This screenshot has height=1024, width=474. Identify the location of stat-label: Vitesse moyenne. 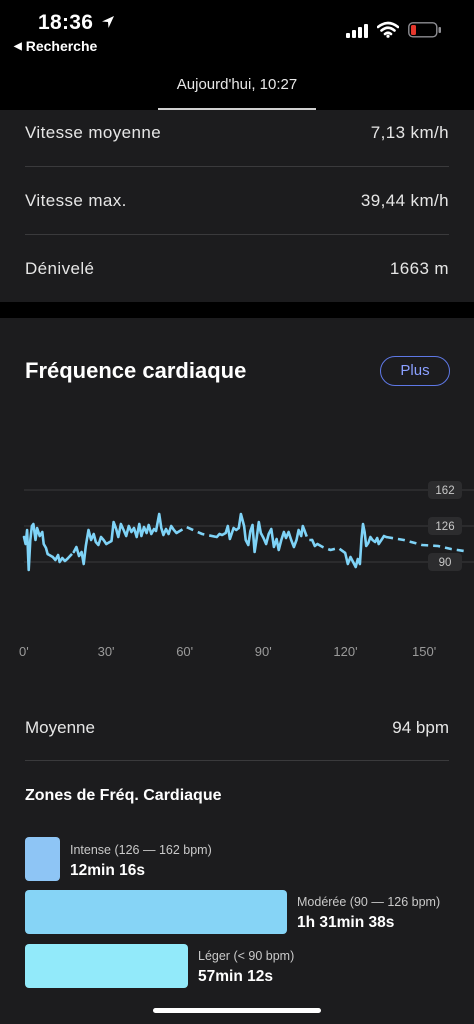
(93, 132).